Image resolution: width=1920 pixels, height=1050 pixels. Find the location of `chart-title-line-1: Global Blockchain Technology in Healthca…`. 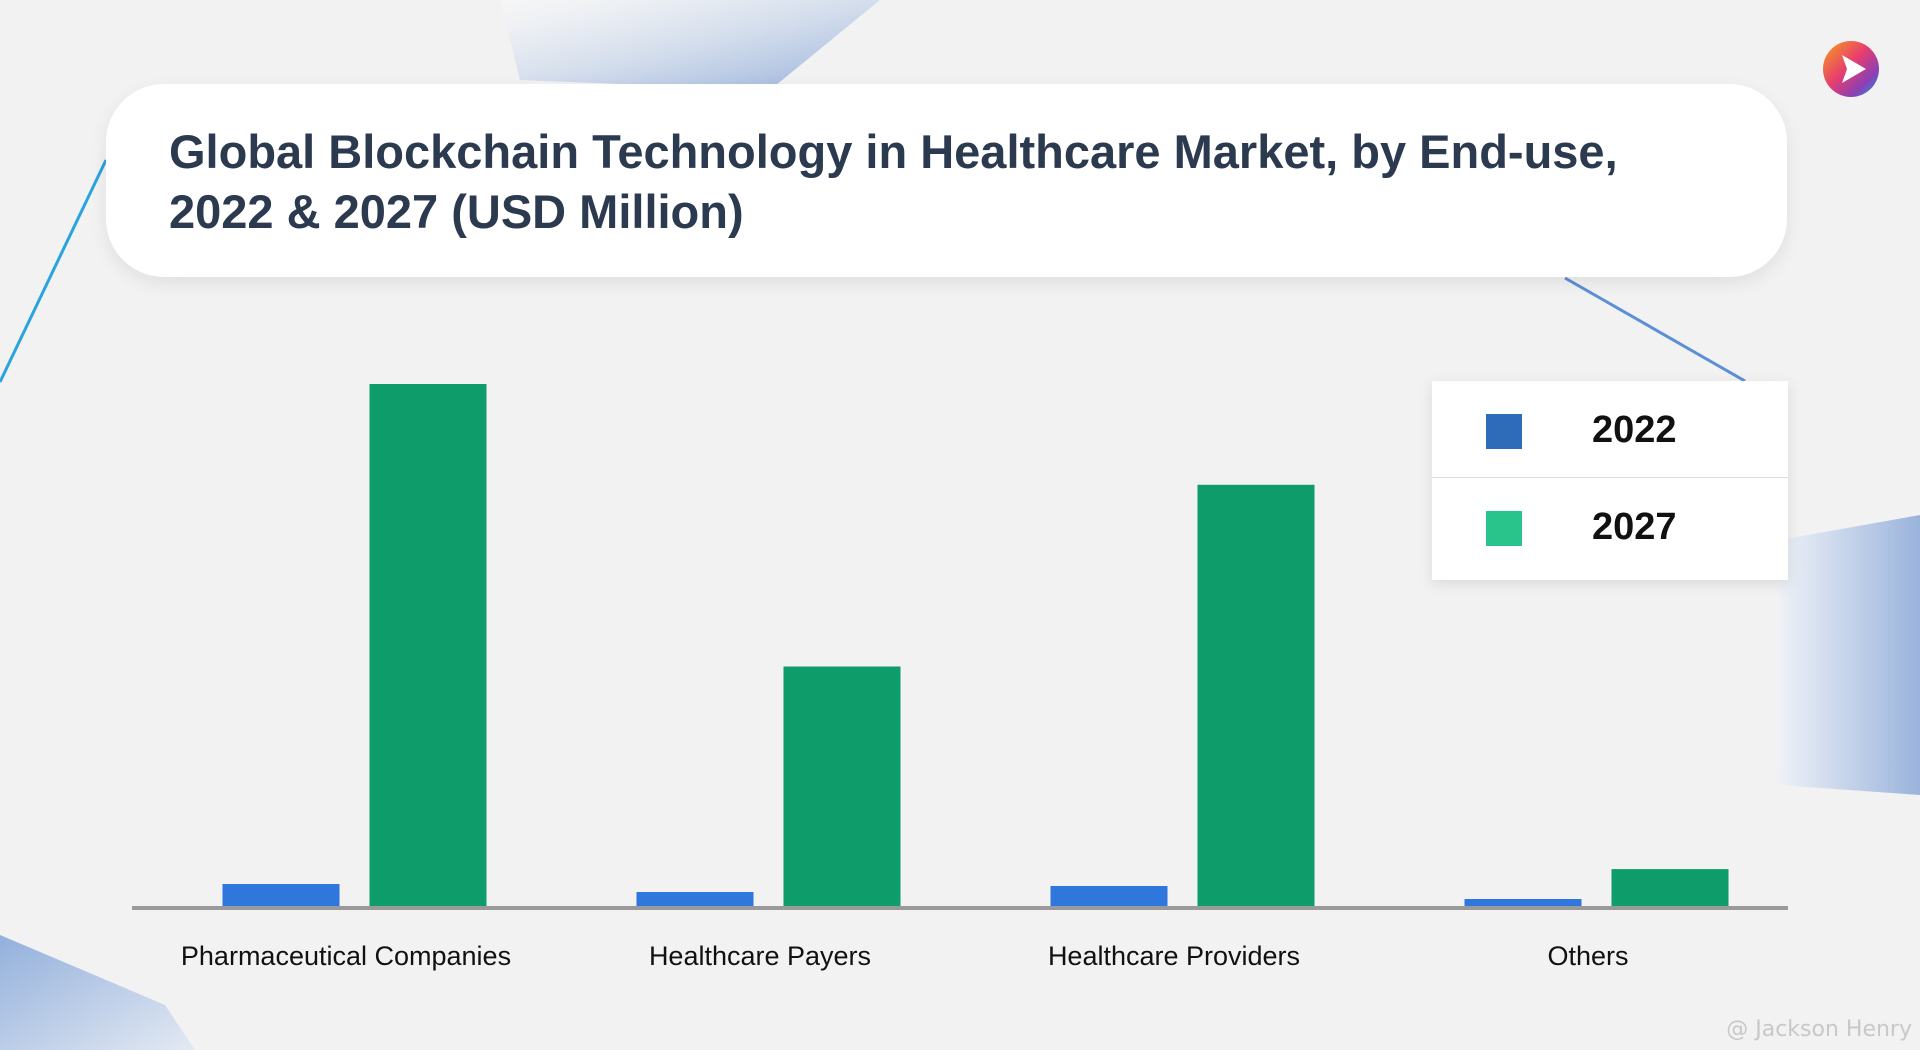

chart-title-line-1: Global Blockchain Technology in Healthca… is located at coordinates (893, 151).